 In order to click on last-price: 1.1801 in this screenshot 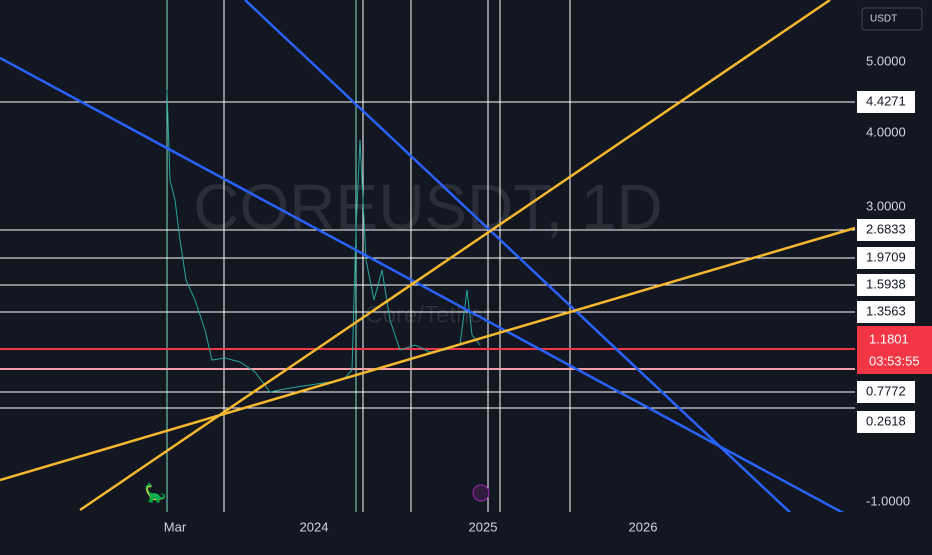, I will do `click(889, 338)`.